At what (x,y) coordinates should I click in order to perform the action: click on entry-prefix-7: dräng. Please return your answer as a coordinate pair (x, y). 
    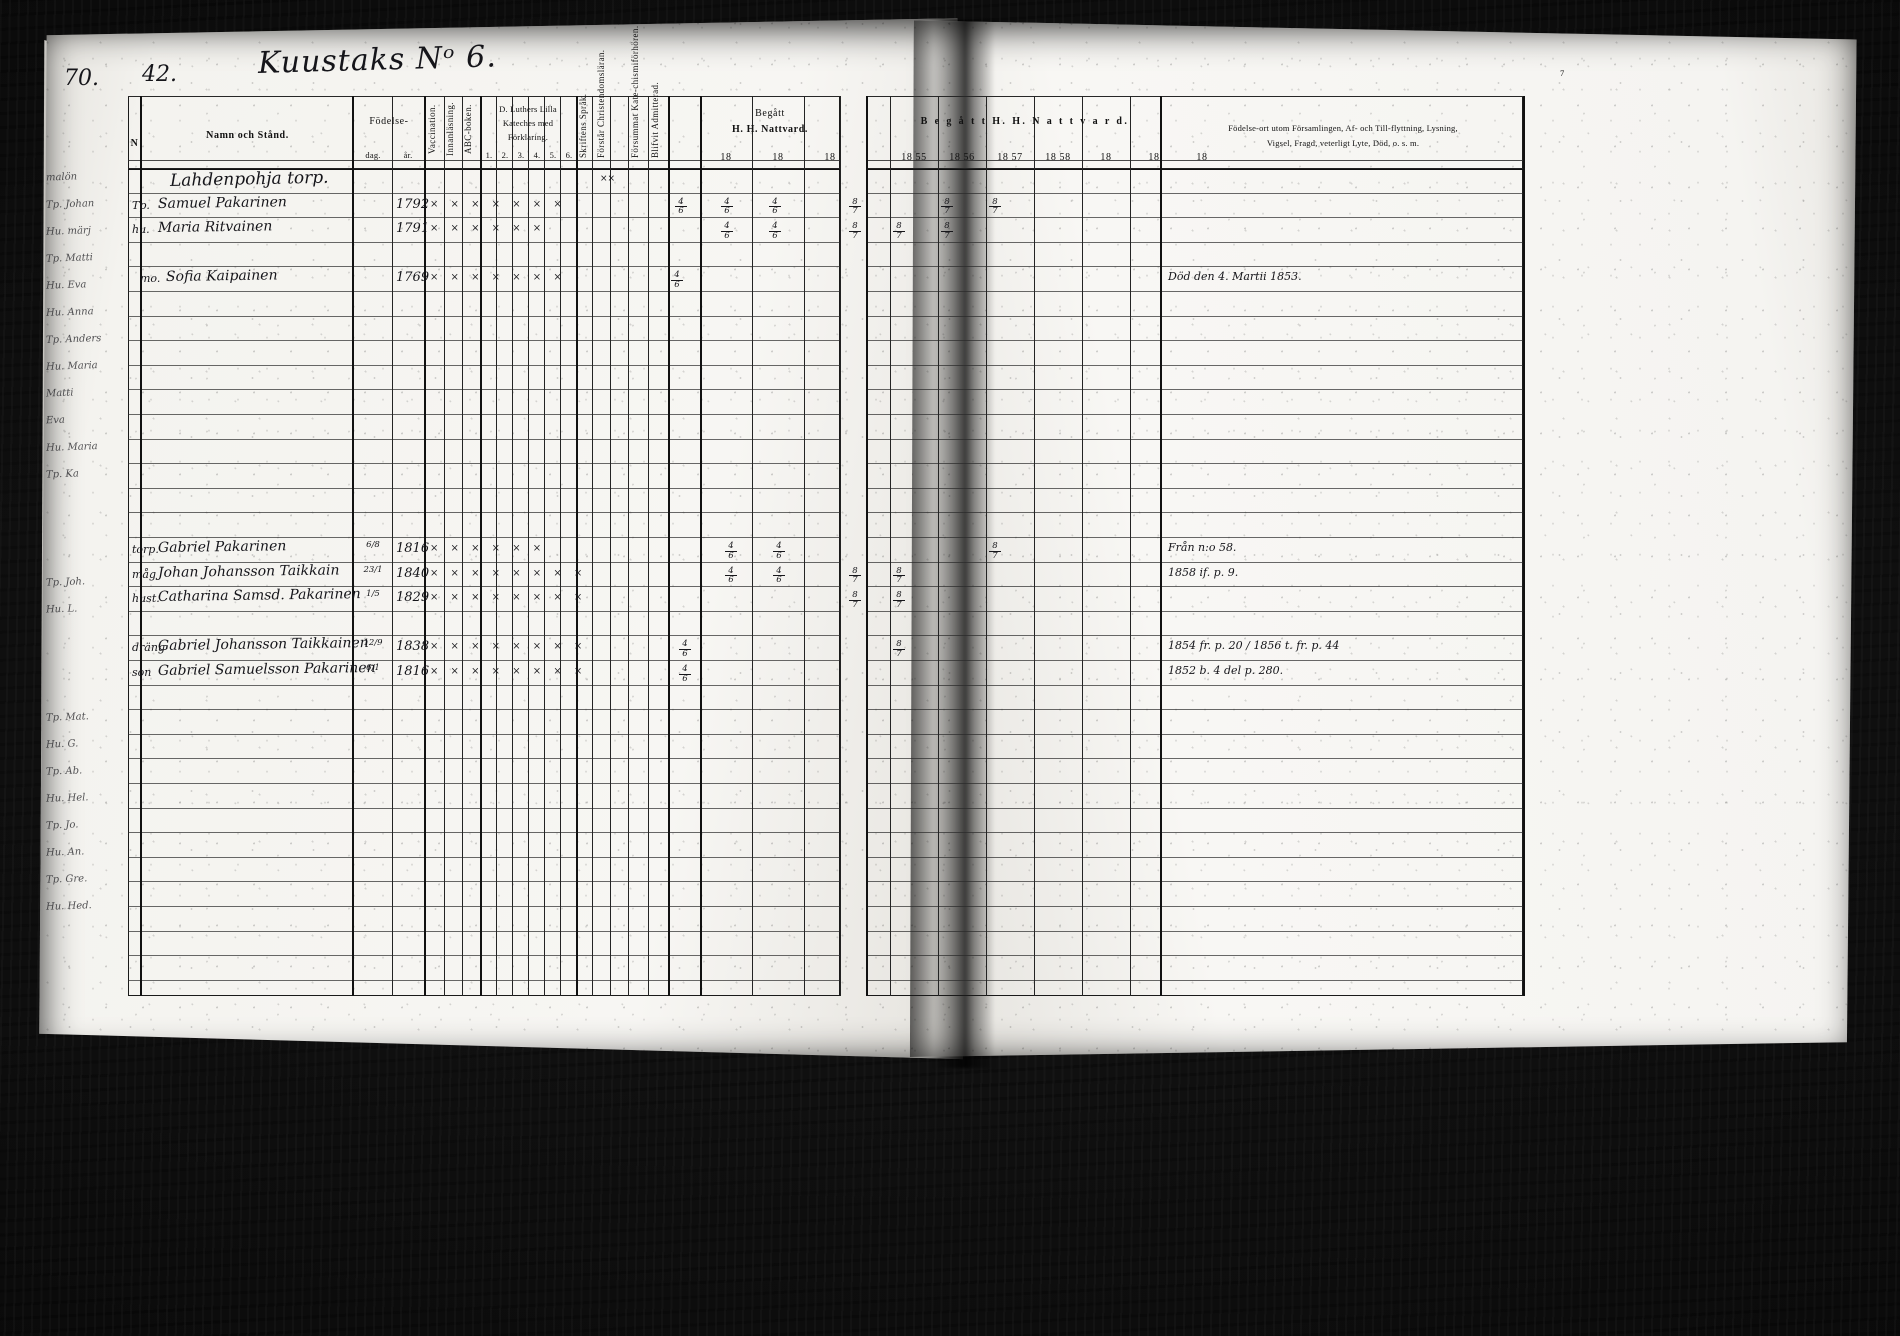
    Looking at the image, I should click on (148, 648).